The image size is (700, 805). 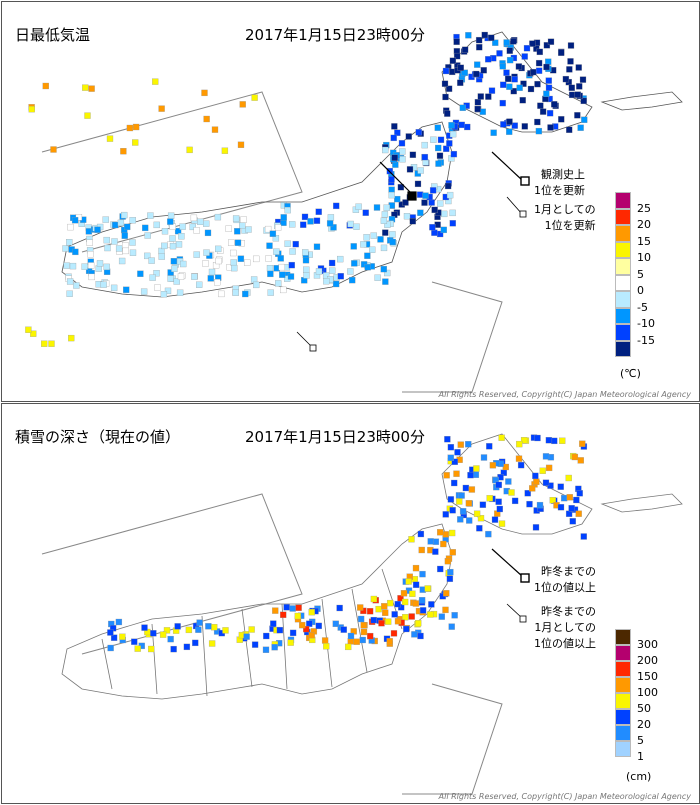 What do you see at coordinates (565, 579) in the screenshot?
I see `record-note: 昨冬までの 1位の値以上` at bounding box center [565, 579].